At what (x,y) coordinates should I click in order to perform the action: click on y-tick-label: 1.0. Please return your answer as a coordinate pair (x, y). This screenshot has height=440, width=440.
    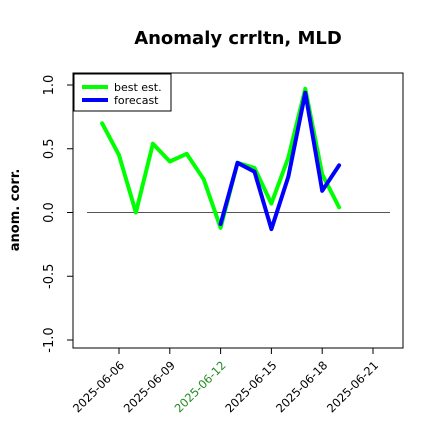
    Looking at the image, I should click on (49, 85).